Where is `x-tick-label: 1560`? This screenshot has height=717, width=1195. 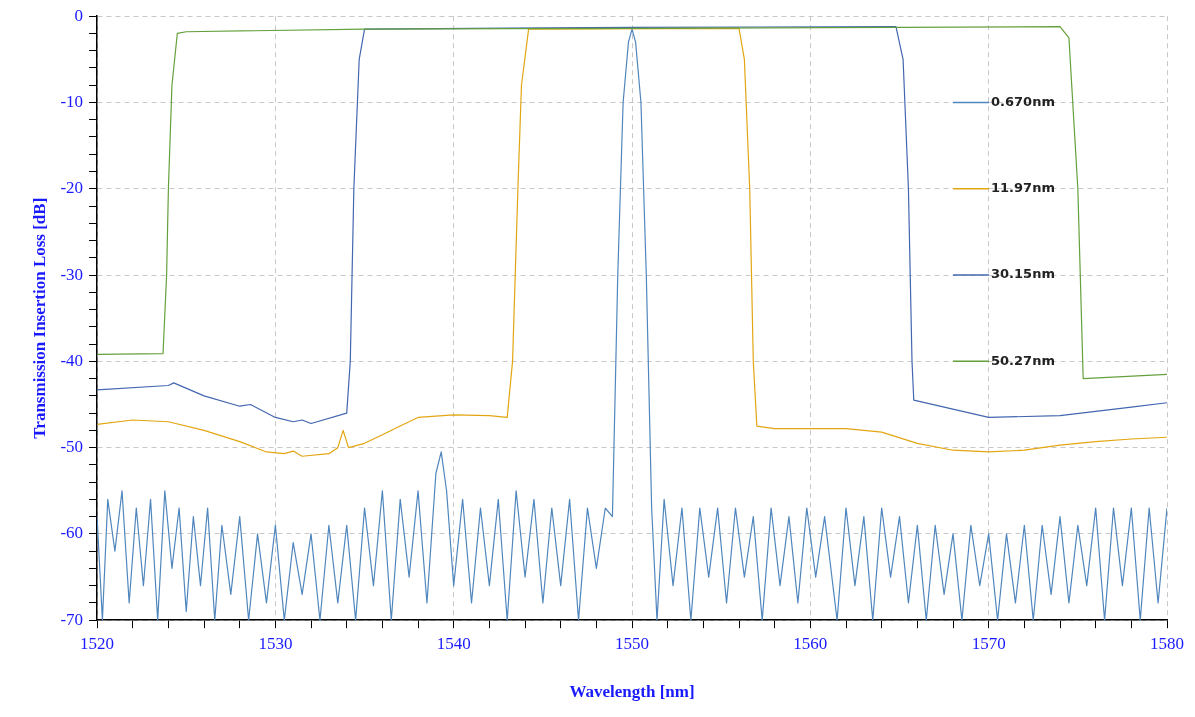
x-tick-label: 1560 is located at coordinates (810, 643).